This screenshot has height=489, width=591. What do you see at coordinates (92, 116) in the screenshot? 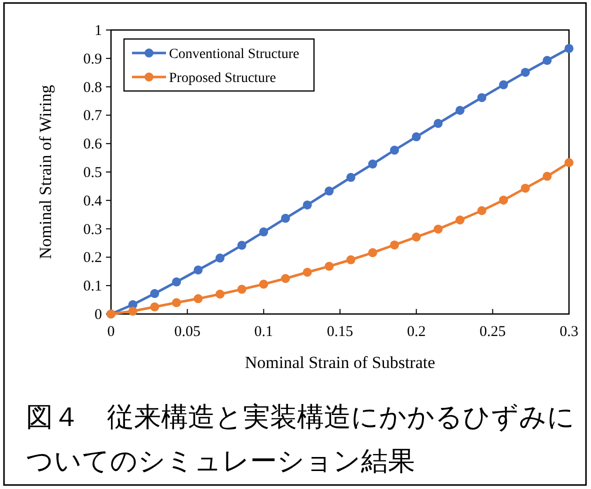
I see `y-tick-label: 0.7` at bounding box center [92, 116].